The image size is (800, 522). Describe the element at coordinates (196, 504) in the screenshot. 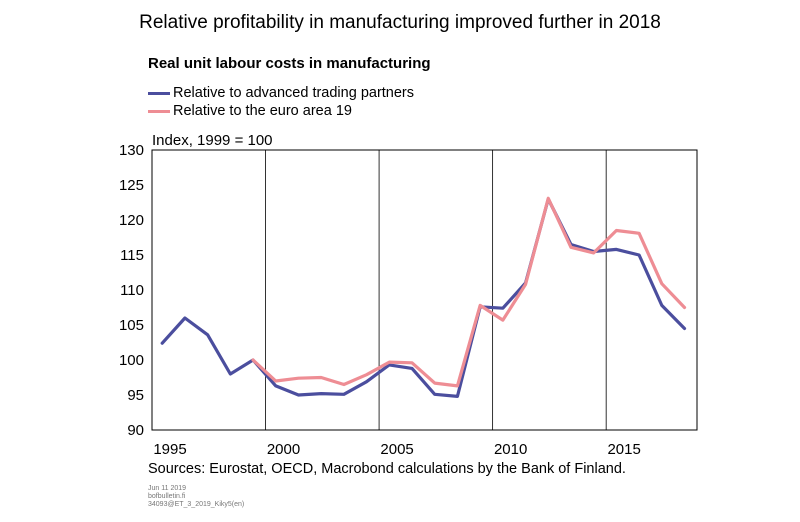

I see `meta-id: 34093@ET_3_2019_Kiky5(en)` at that location.